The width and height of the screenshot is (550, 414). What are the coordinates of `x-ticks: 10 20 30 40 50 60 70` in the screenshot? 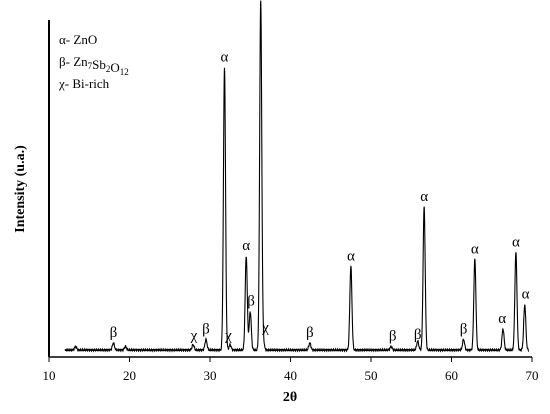 It's located at (291, 370).